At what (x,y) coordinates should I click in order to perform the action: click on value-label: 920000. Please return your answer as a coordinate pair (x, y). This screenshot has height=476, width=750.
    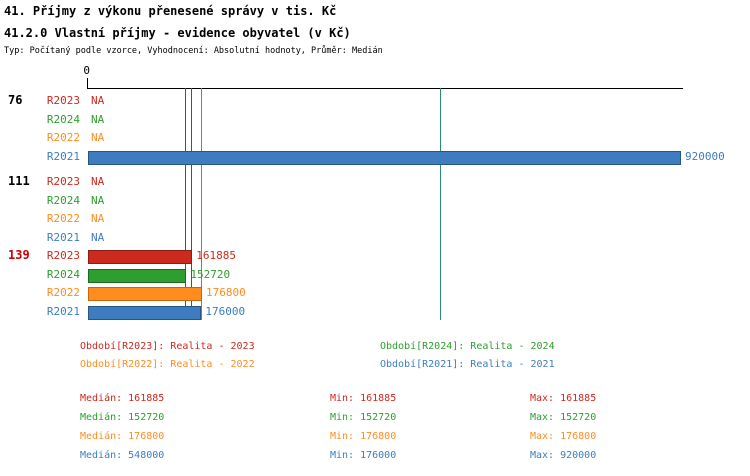
    Looking at the image, I should click on (705, 156).